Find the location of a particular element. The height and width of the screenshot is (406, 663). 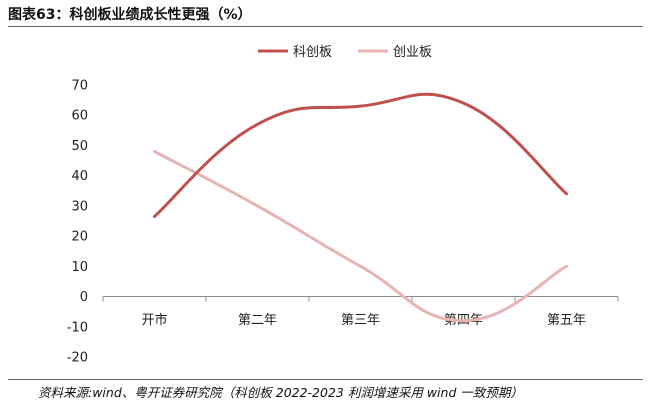

y-tick-label: 10 is located at coordinates (79, 267).